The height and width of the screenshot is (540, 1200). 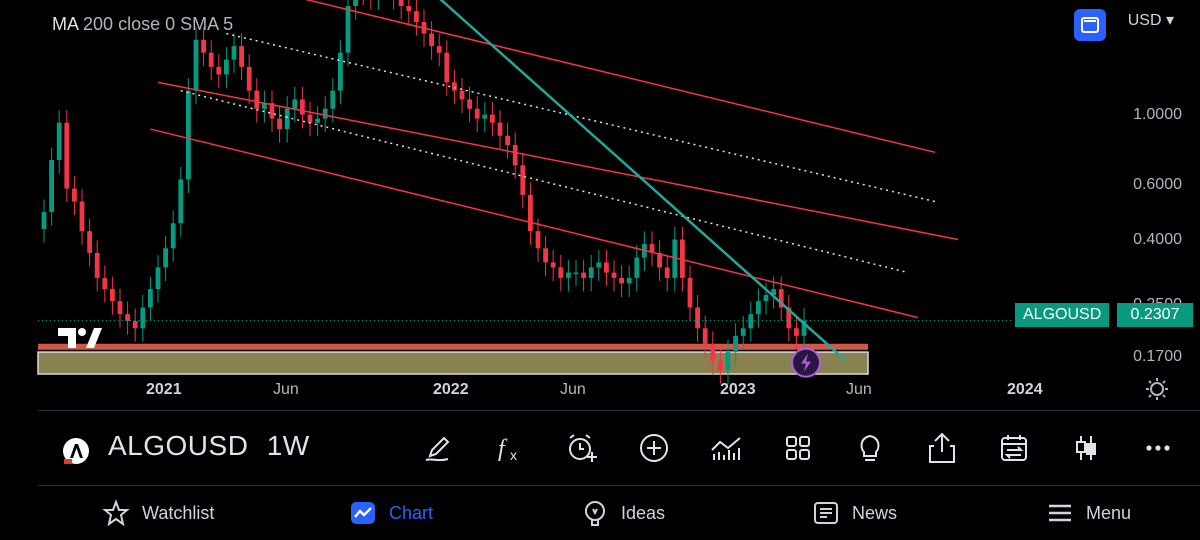 I want to click on time-tick: 2023, so click(x=738, y=389).